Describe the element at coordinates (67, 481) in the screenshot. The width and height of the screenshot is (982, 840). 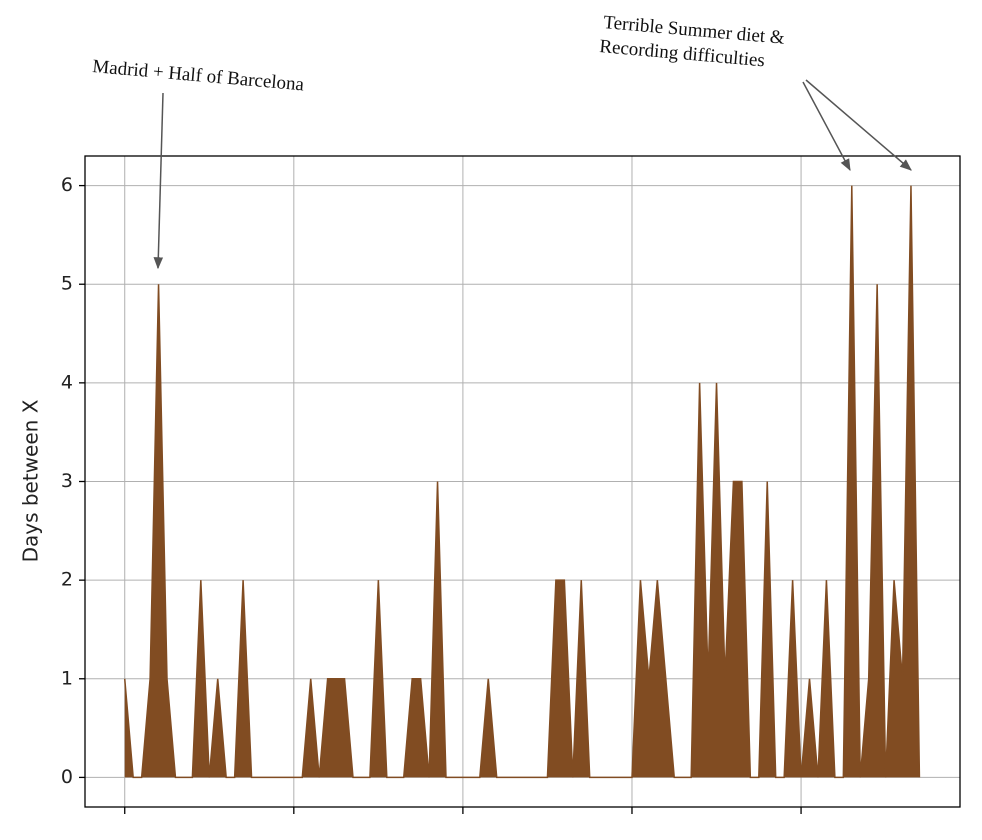
I see `y-tick-label: 3` at that location.